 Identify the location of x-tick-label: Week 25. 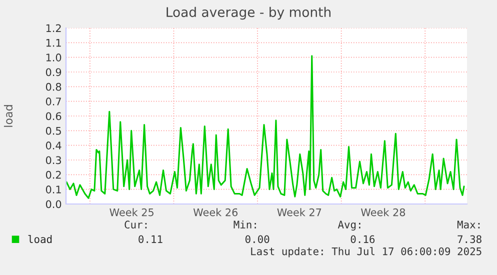
(132, 212).